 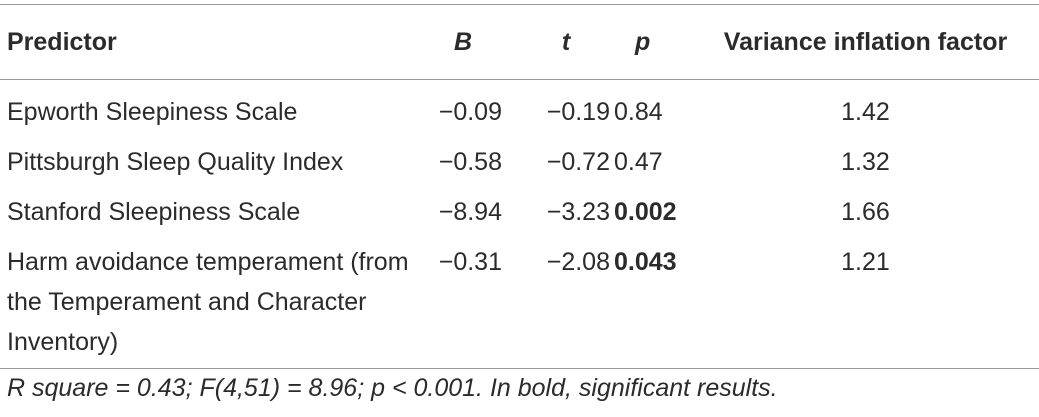 What do you see at coordinates (865, 162) in the screenshot?
I see `cell: 1.32` at bounding box center [865, 162].